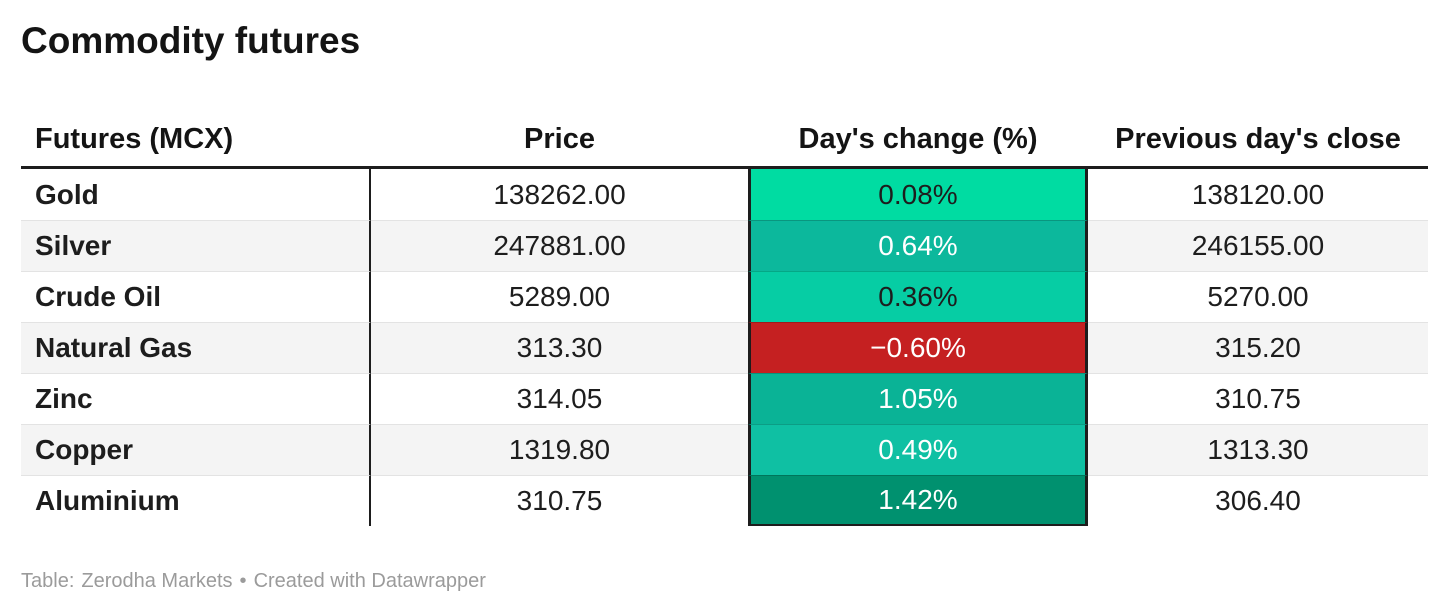  What do you see at coordinates (918, 347) in the screenshot?
I see `change-cell: −0.60%` at bounding box center [918, 347].